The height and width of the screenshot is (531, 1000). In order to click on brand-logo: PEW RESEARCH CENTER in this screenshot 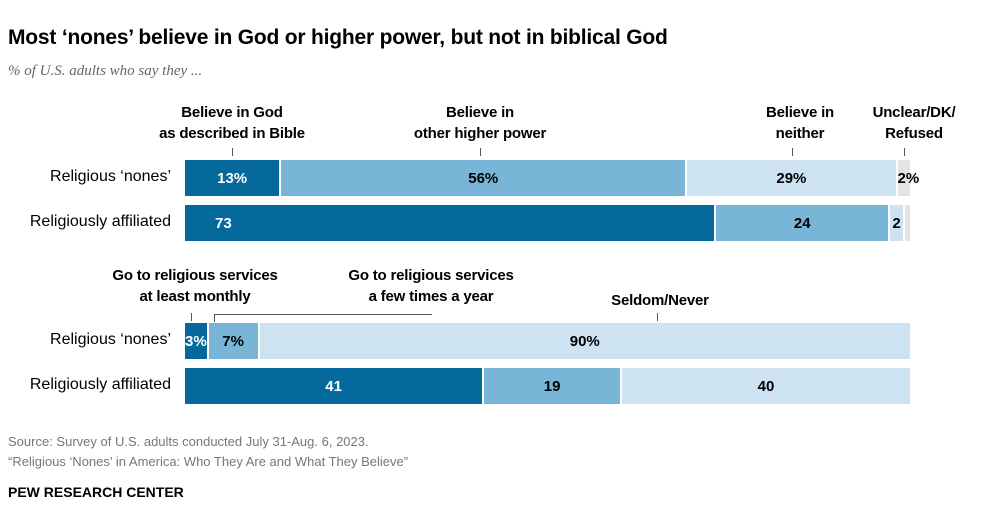, I will do `click(96, 492)`.